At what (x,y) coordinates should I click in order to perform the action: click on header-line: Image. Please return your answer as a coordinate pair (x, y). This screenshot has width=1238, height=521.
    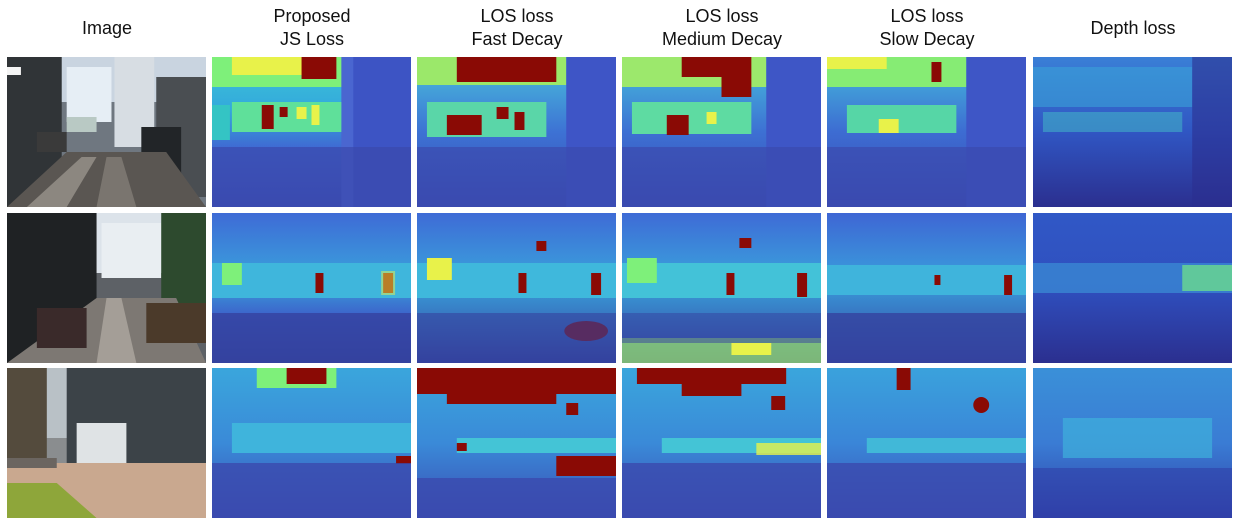
    Looking at the image, I should click on (107, 27).